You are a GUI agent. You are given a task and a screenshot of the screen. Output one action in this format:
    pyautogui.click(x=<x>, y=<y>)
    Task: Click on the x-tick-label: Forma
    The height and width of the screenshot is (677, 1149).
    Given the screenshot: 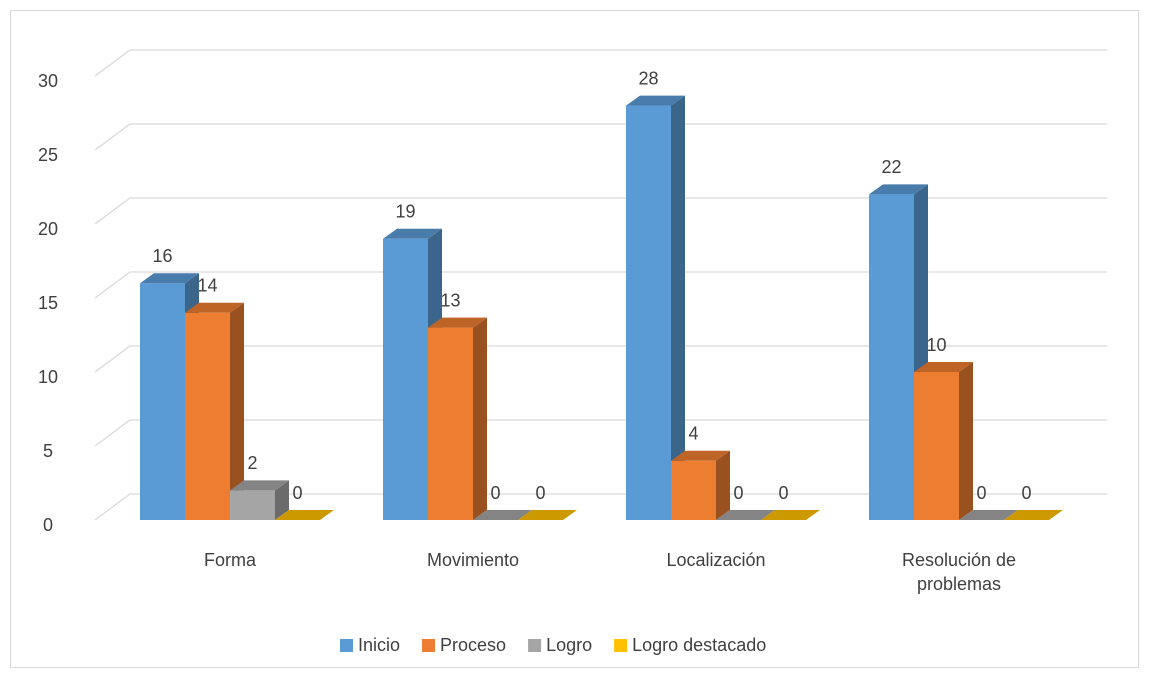 What is the action you would take?
    pyautogui.click(x=229, y=560)
    